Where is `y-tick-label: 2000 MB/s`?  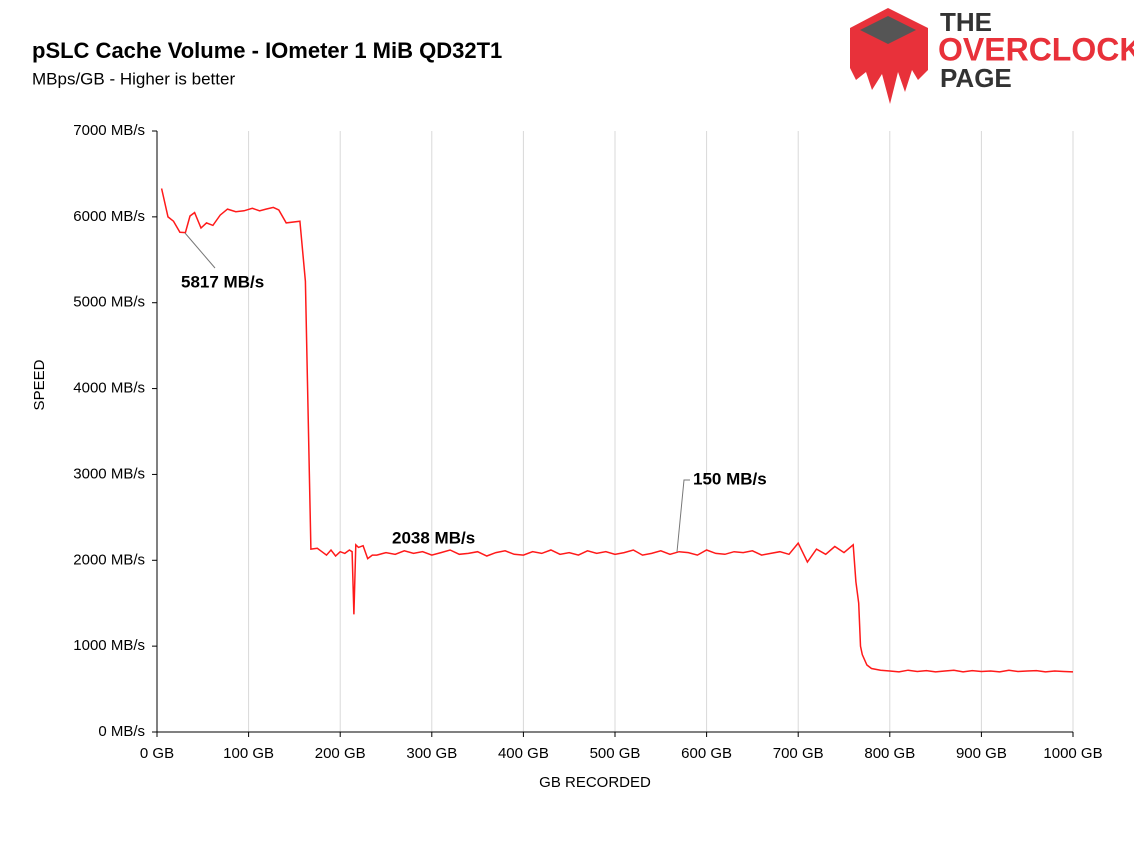 y-tick-label: 2000 MB/s is located at coordinates (109, 559).